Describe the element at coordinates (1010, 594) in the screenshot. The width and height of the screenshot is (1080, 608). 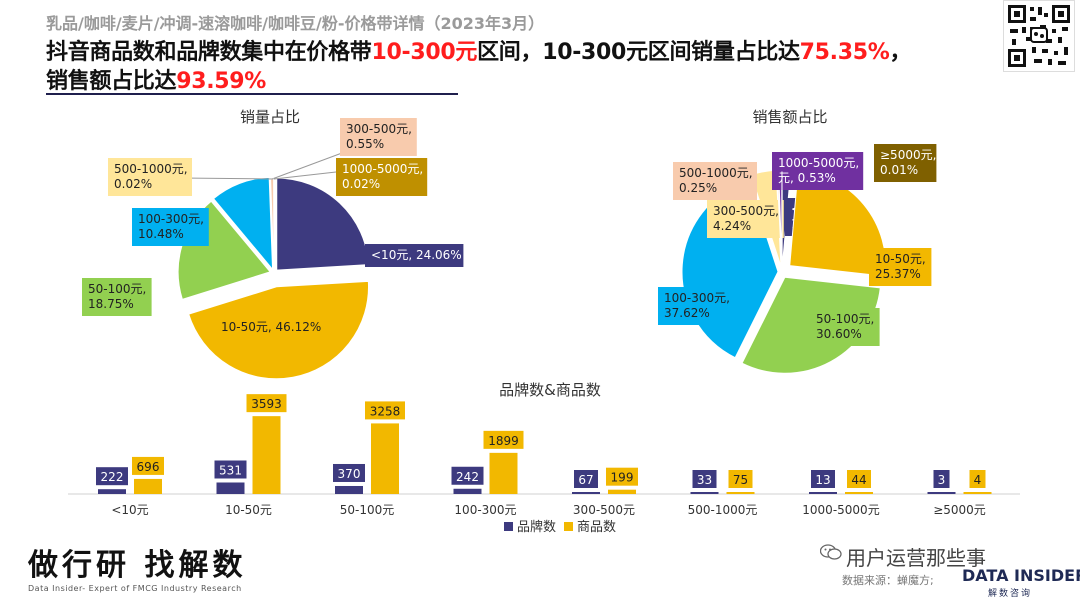
I see `data-insider-logo-subtitle: 解数咨询` at that location.